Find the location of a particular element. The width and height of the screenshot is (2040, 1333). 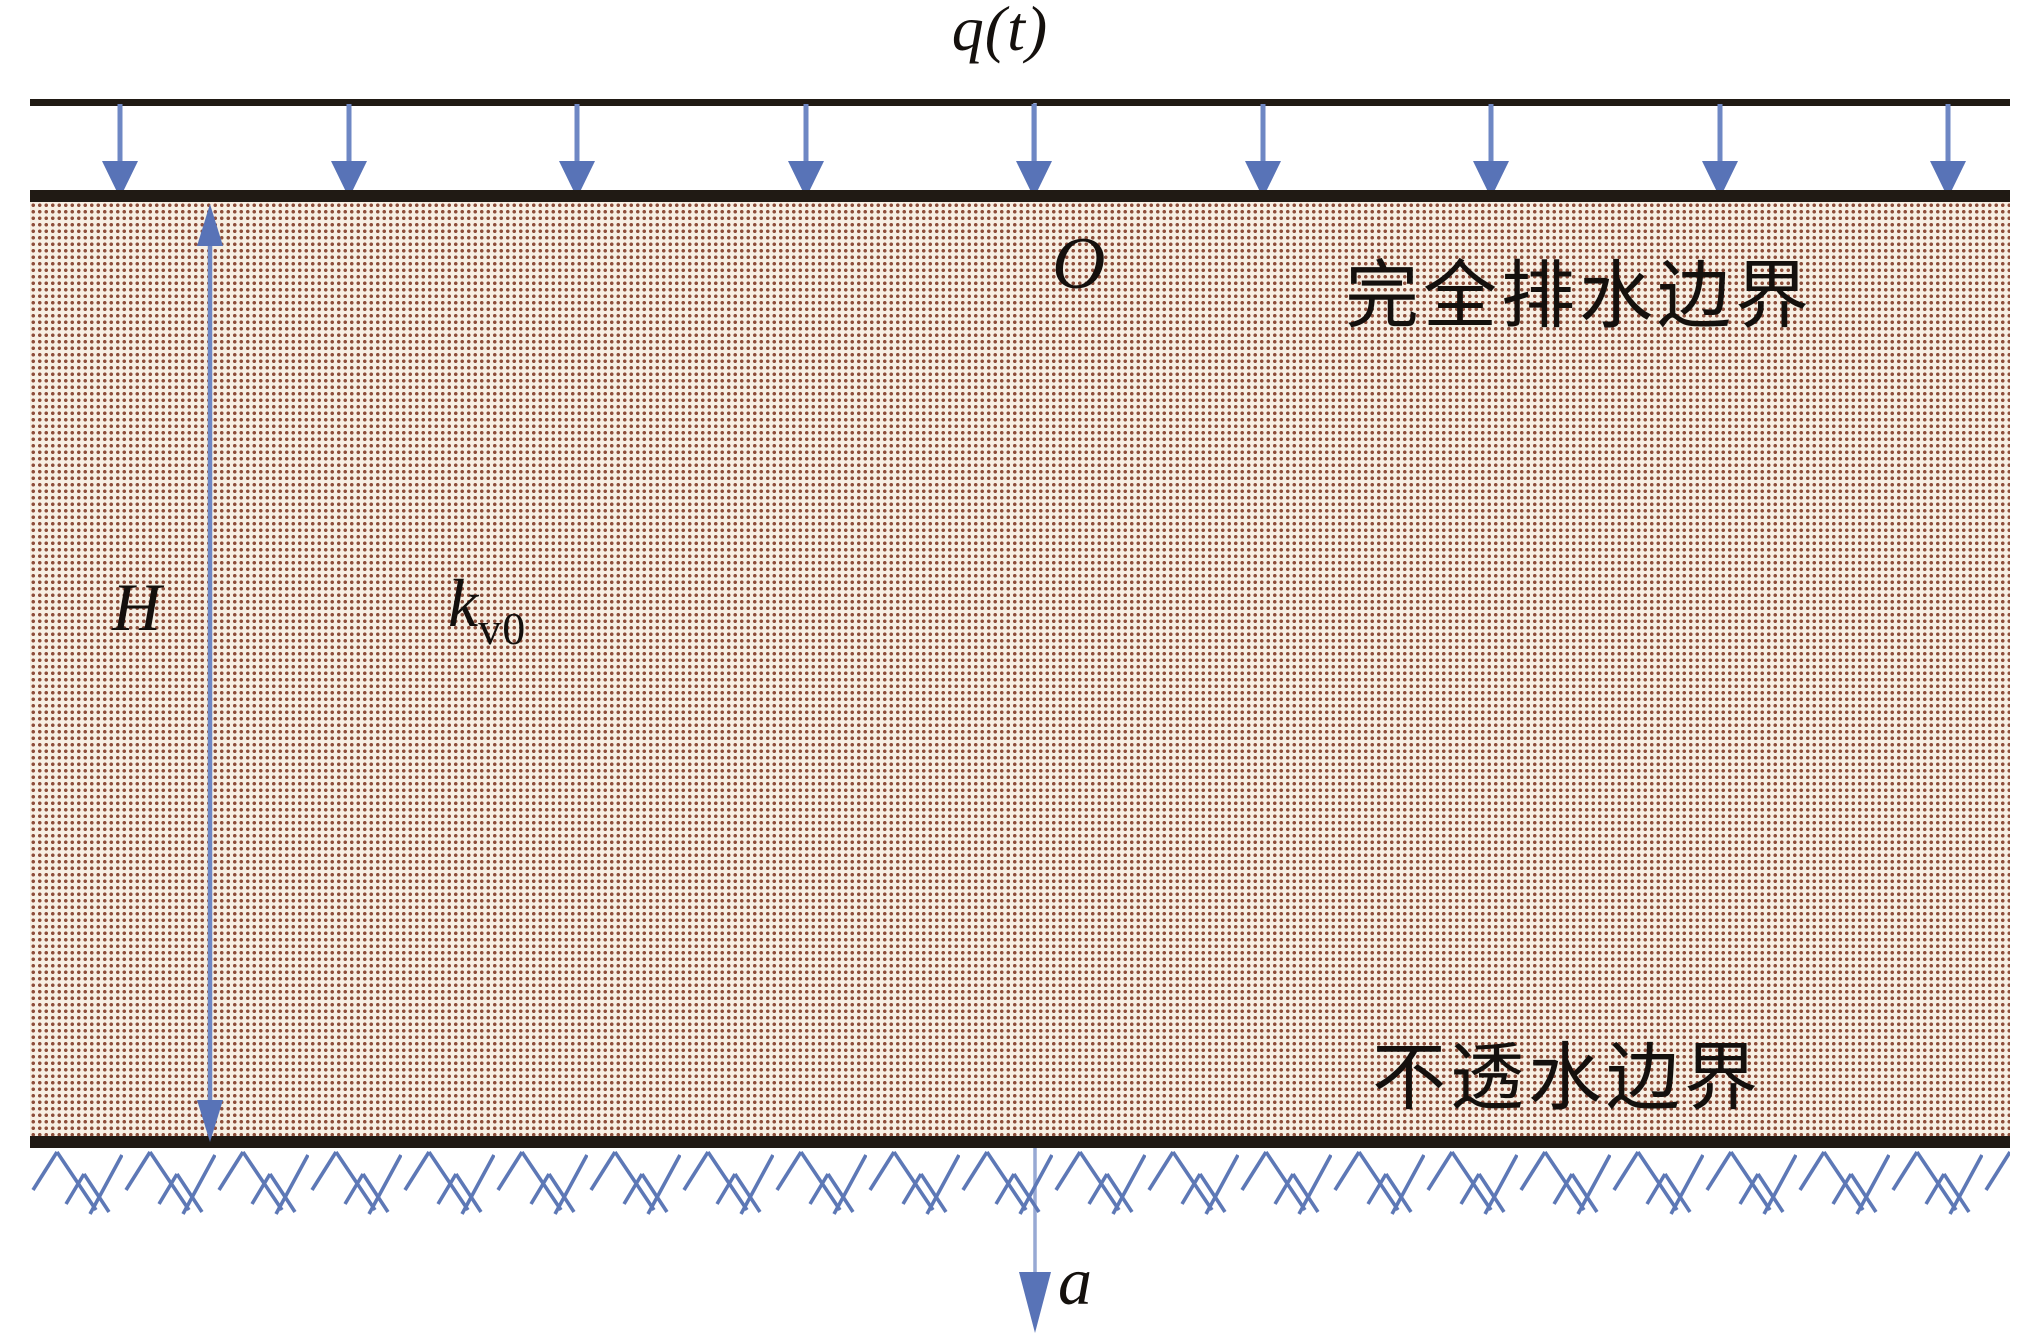

height-label: H is located at coordinates (137, 607).